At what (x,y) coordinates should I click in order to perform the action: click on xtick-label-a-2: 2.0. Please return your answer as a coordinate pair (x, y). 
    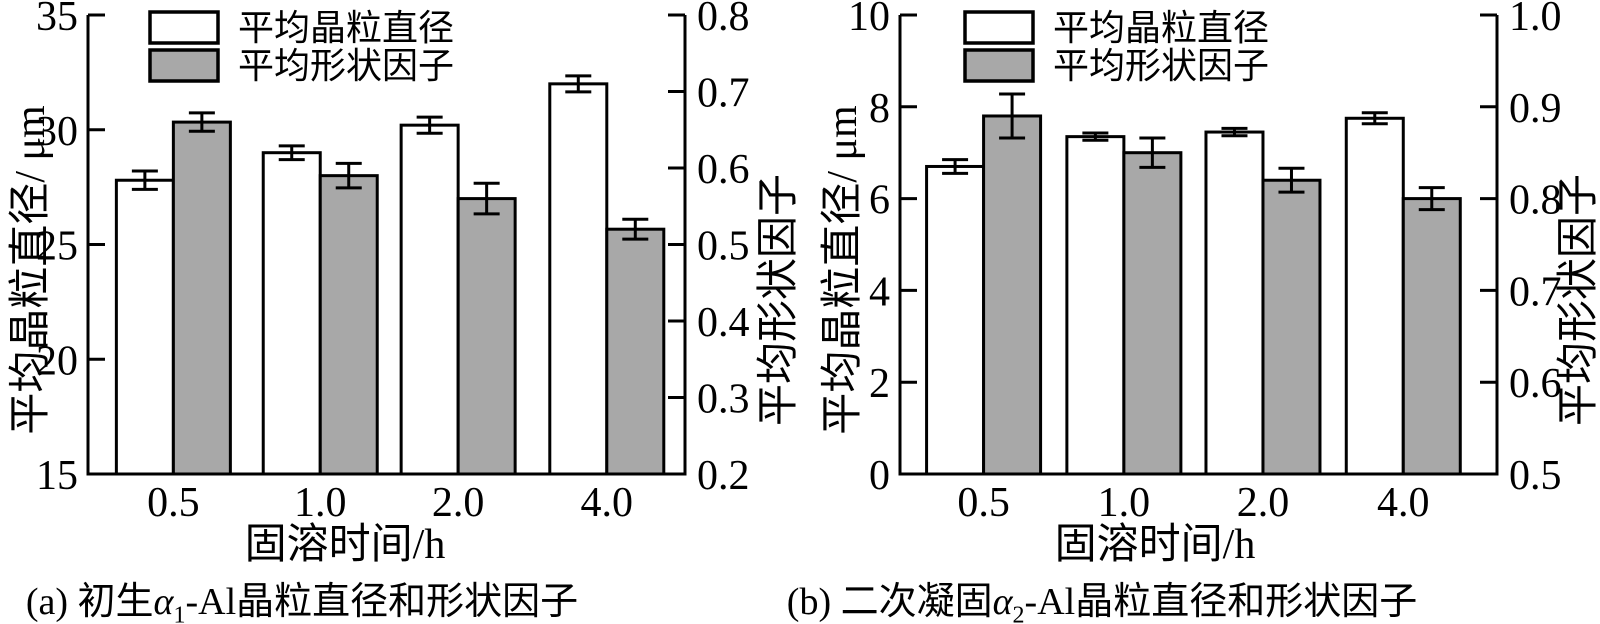
    Looking at the image, I should click on (458, 503).